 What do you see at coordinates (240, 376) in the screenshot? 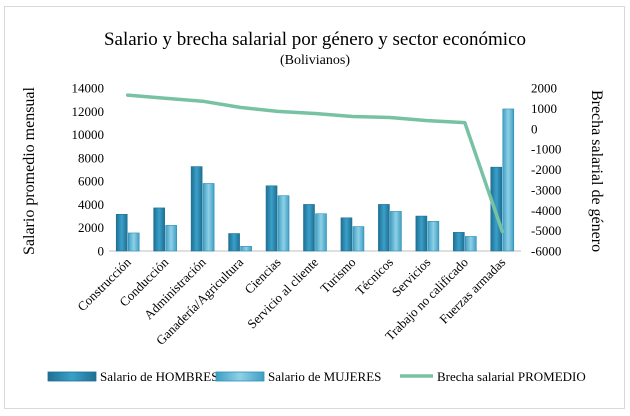
I see `legend-swatch-women` at bounding box center [240, 376].